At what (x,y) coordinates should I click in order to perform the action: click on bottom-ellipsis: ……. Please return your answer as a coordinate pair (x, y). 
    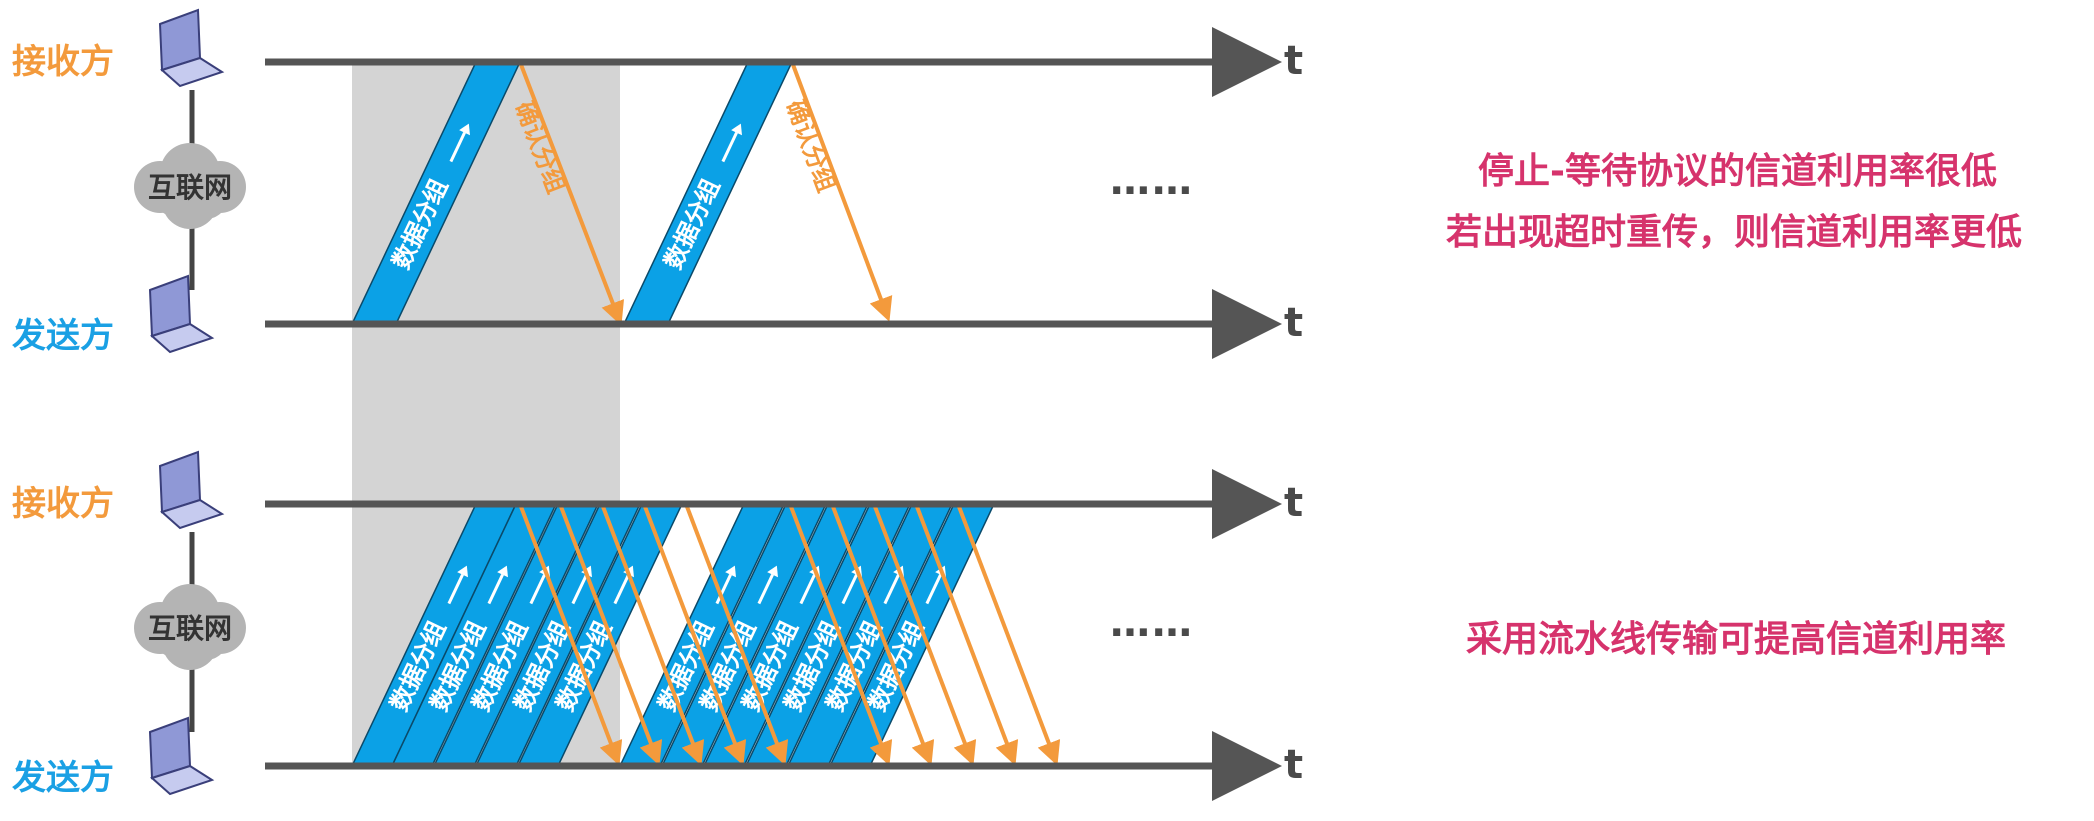
    Looking at the image, I should click on (1152, 623).